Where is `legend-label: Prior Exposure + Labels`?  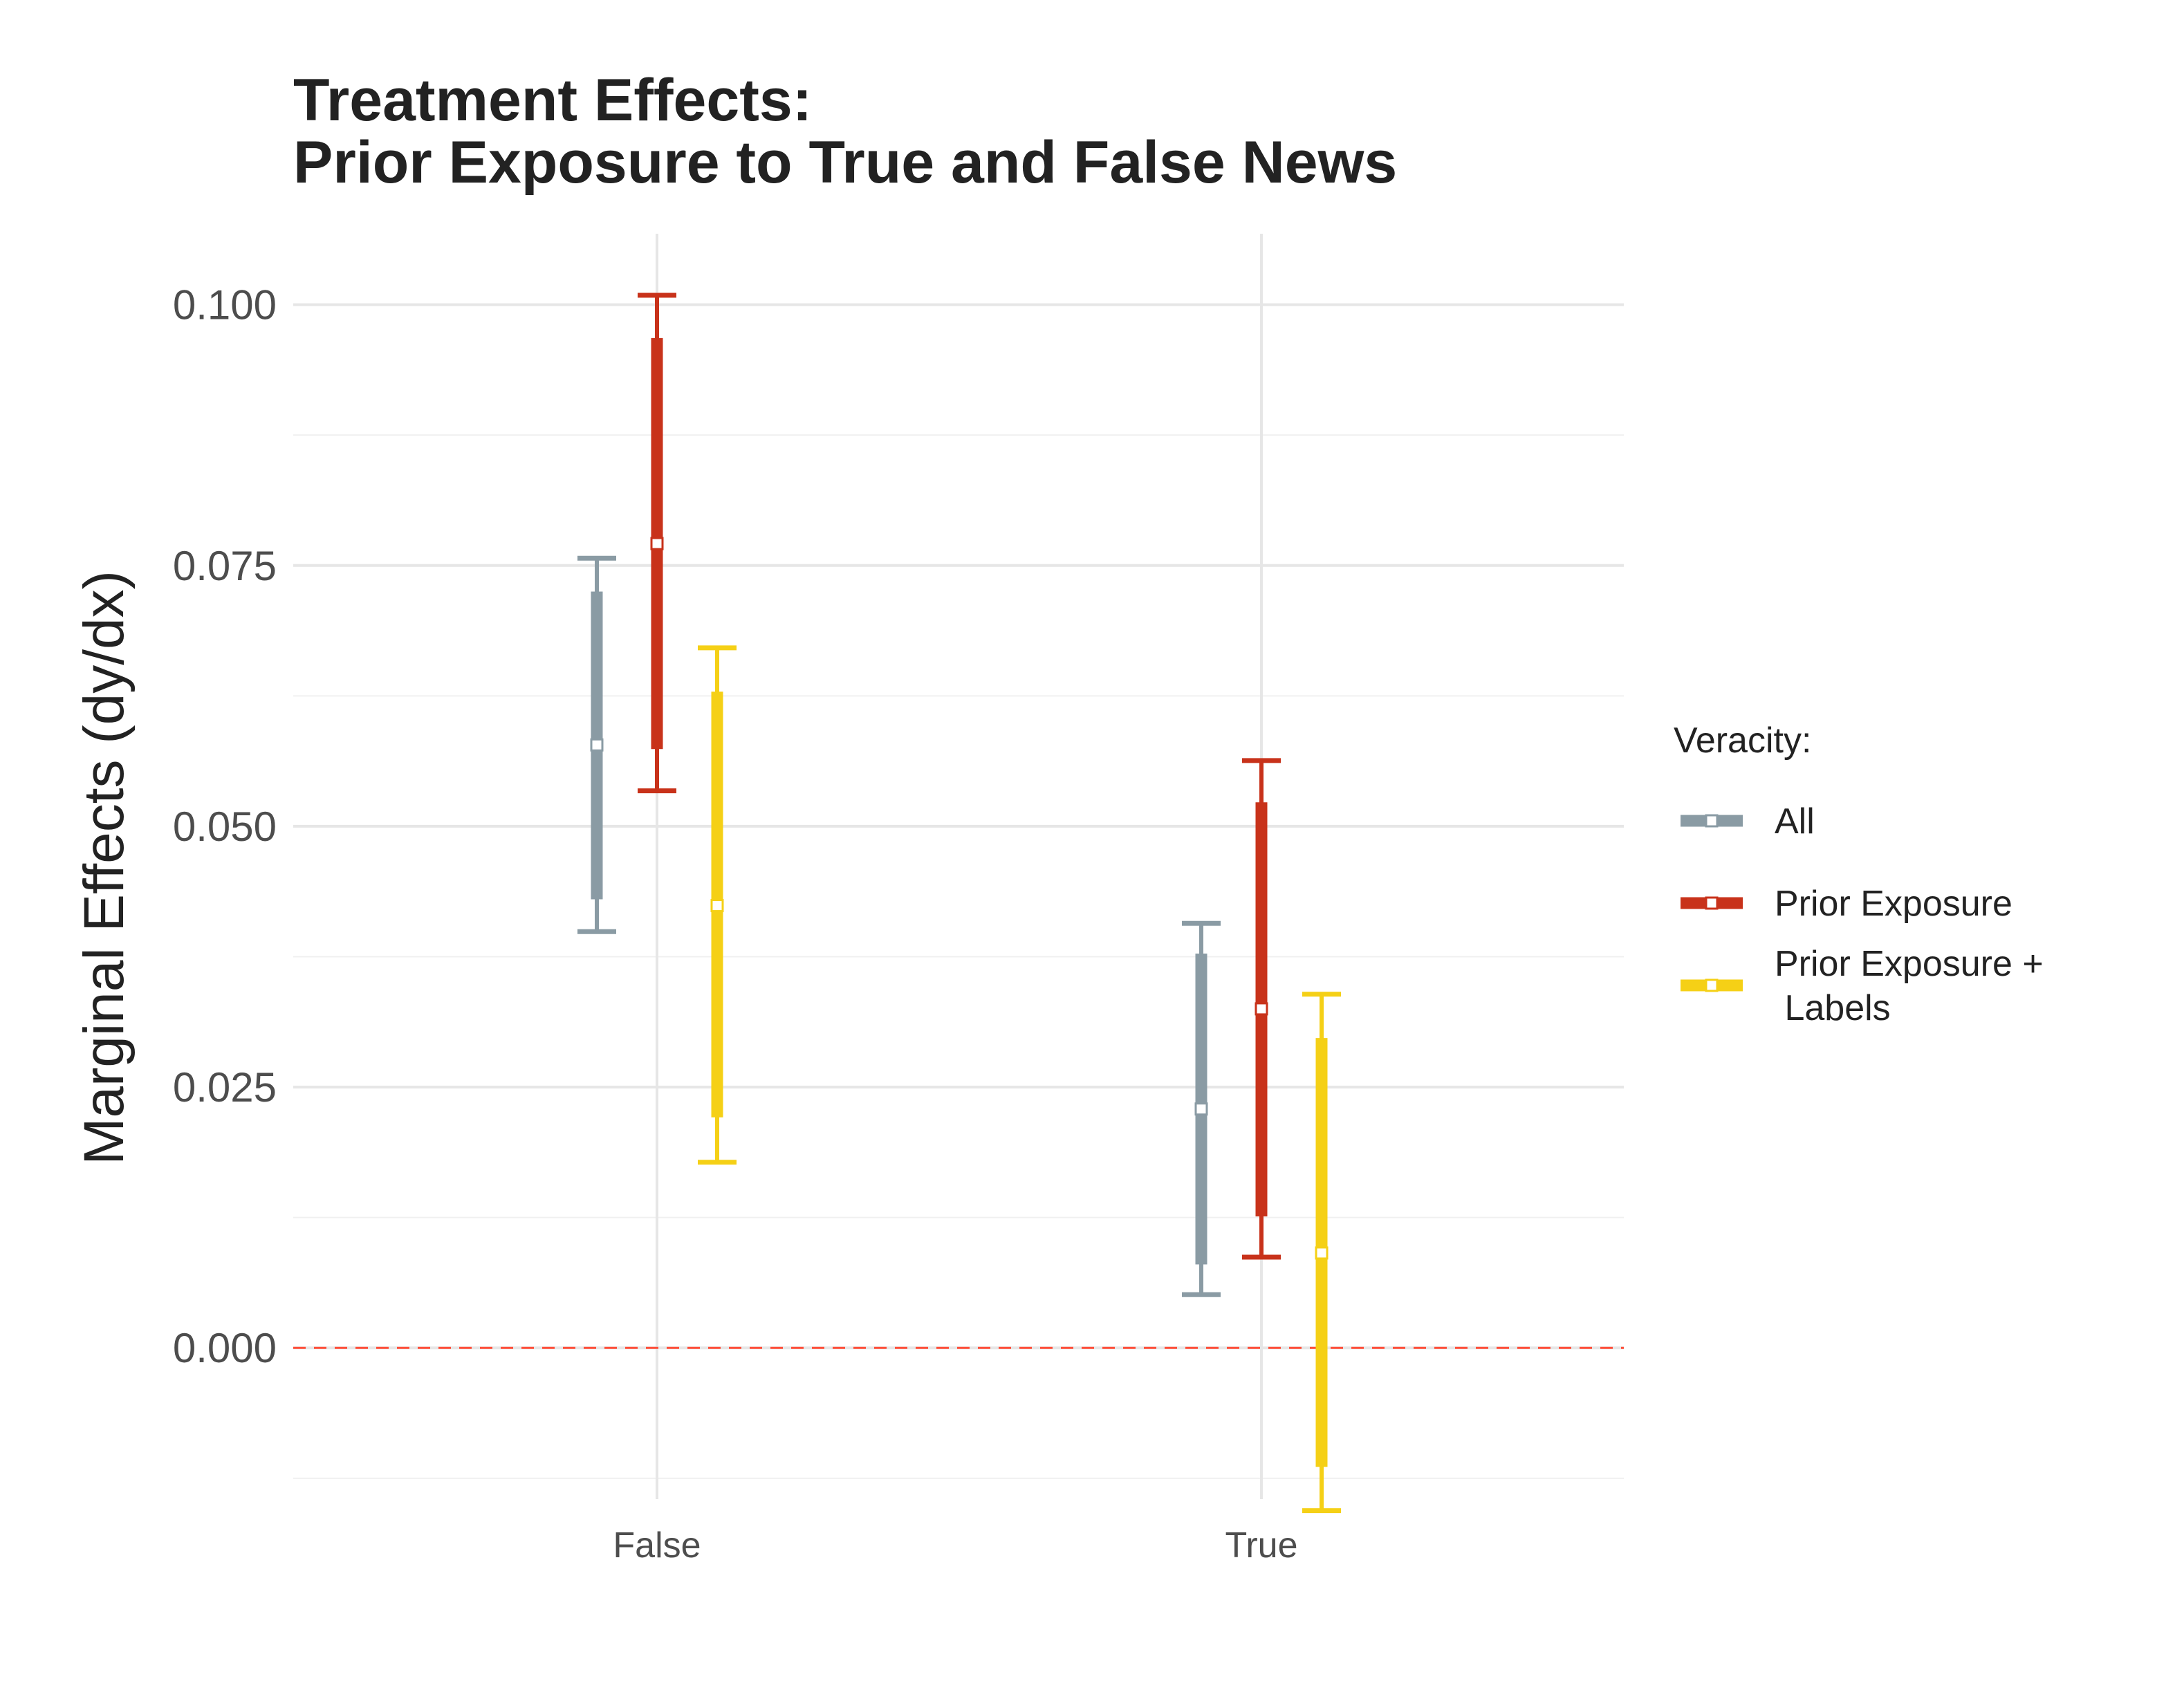 legend-label: Prior Exposure + Labels is located at coordinates (1910, 986).